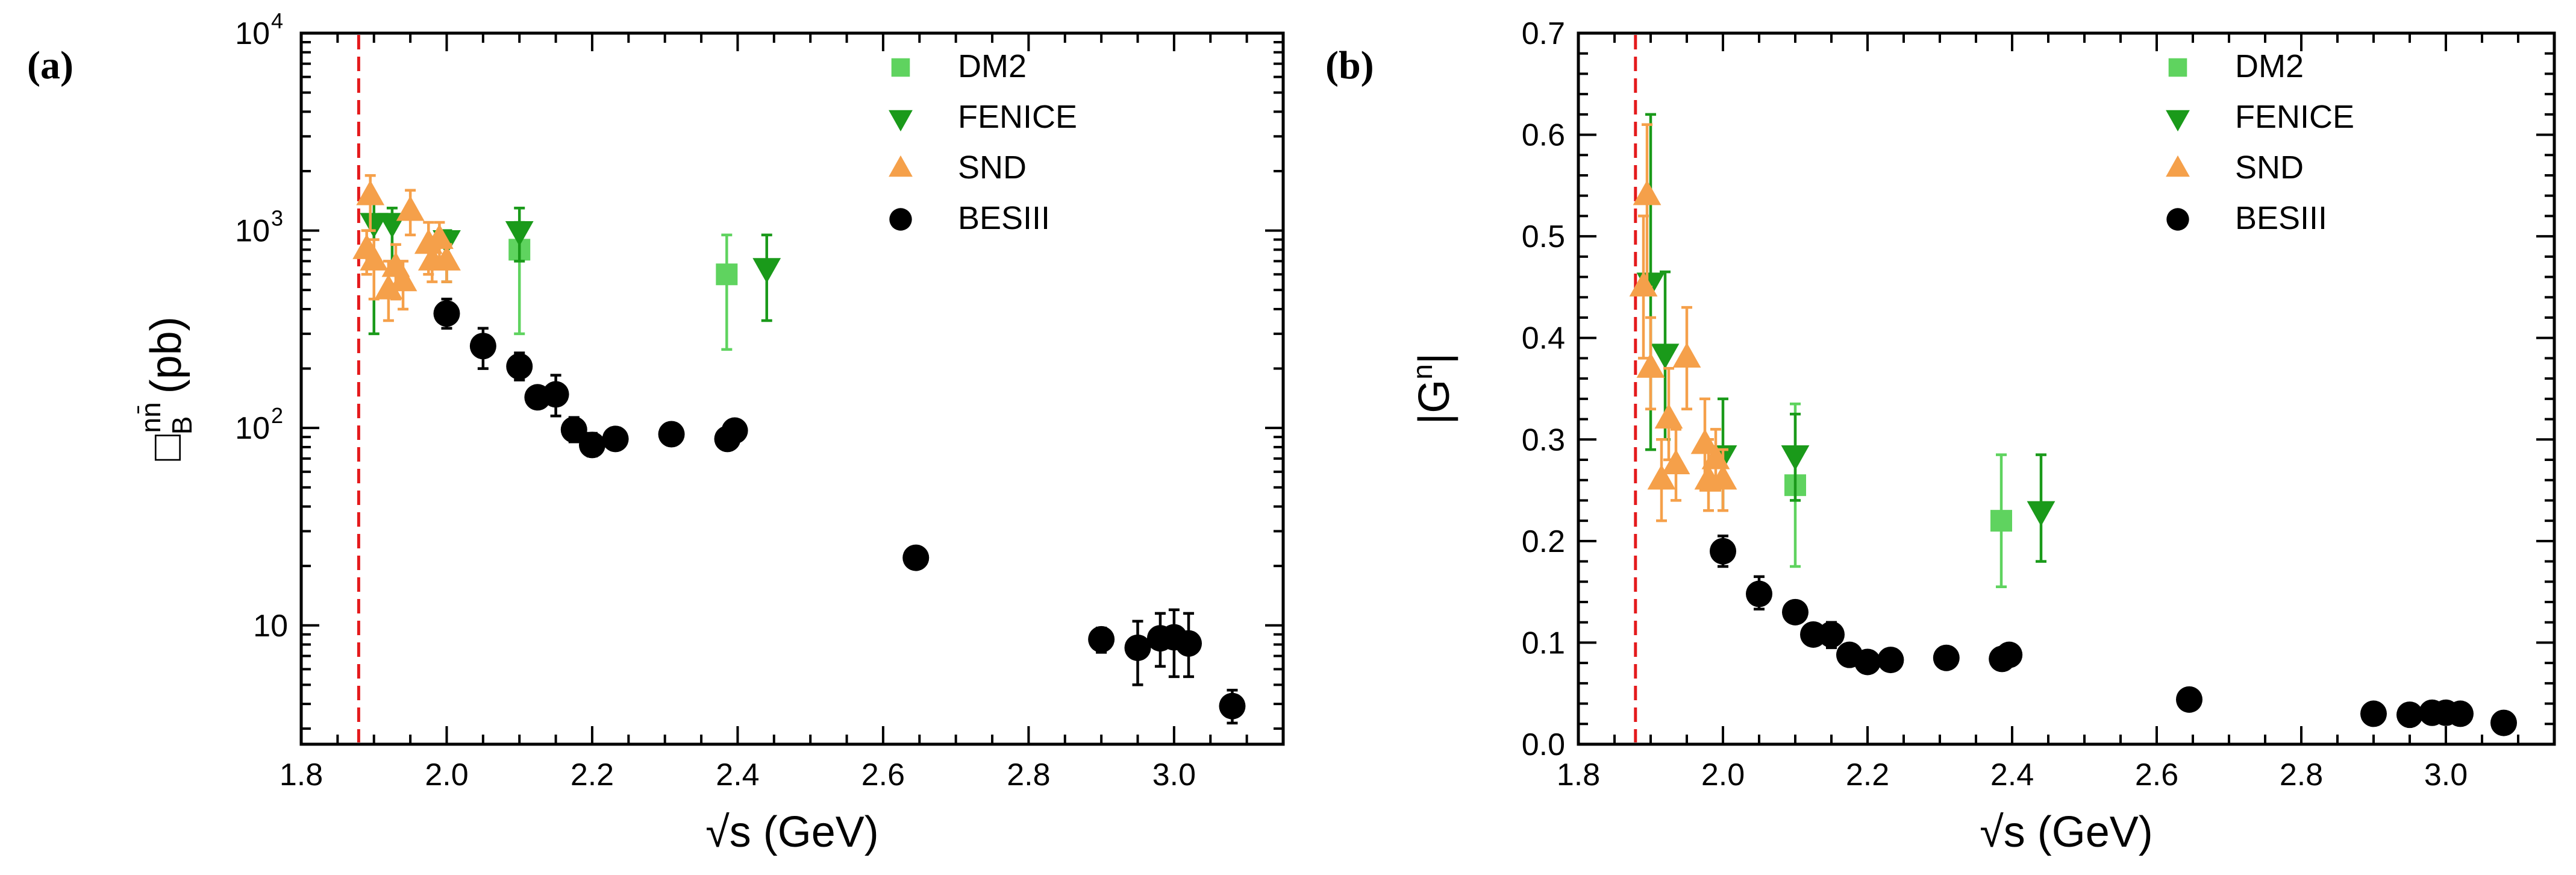 This screenshot has width=2576, height=875. What do you see at coordinates (2270, 66) in the screenshot?
I see `legend-label: DM2` at bounding box center [2270, 66].